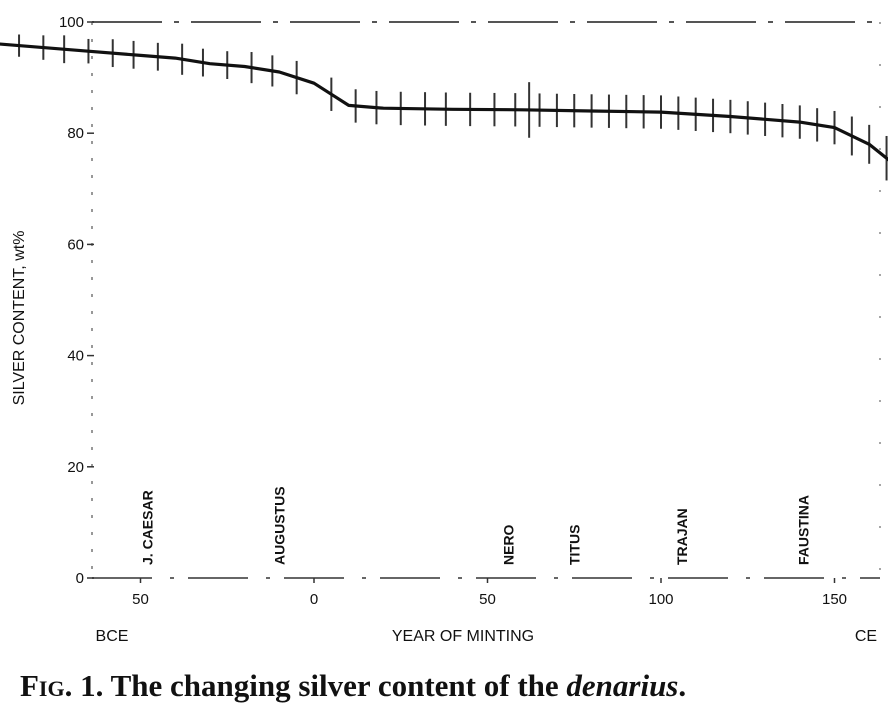 The height and width of the screenshot is (719, 888). Describe the element at coordinates (834, 599) in the screenshot. I see `x-tick-label: 150` at that location.